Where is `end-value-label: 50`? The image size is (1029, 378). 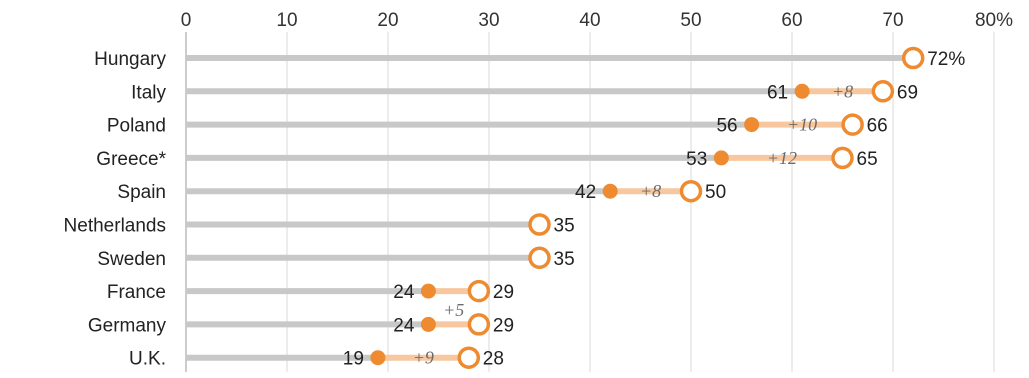
end-value-label: 50 is located at coordinates (715, 192).